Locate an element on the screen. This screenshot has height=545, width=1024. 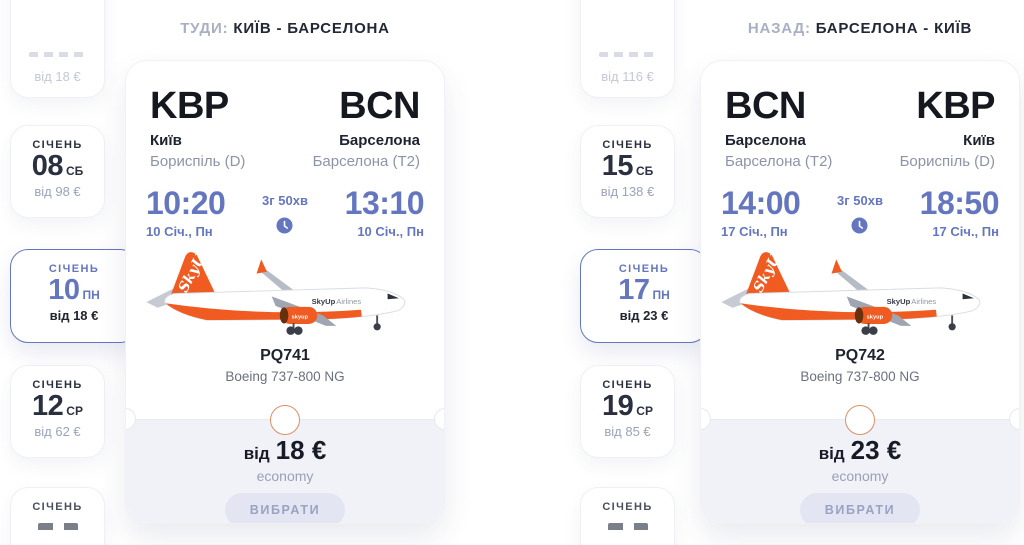
destination-city: Барселона is located at coordinates (379, 140).